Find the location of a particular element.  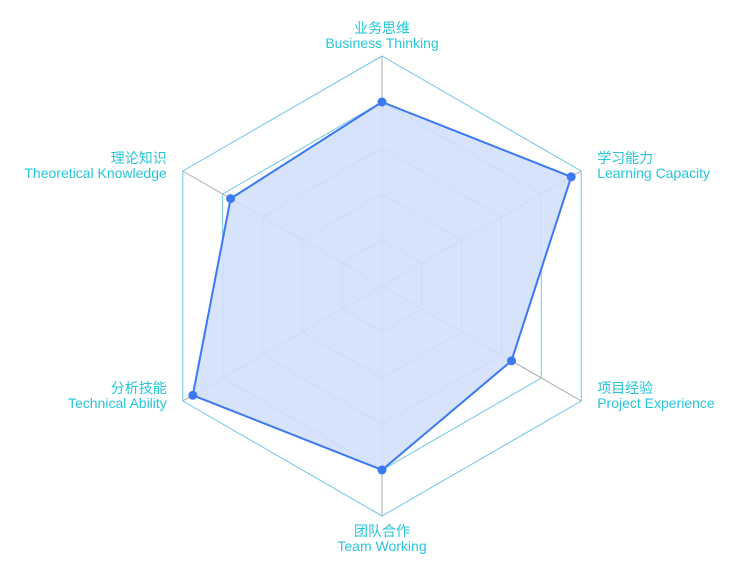

axis-label-6: 理论知识 Theoretical Knowledge is located at coordinates (95, 165).